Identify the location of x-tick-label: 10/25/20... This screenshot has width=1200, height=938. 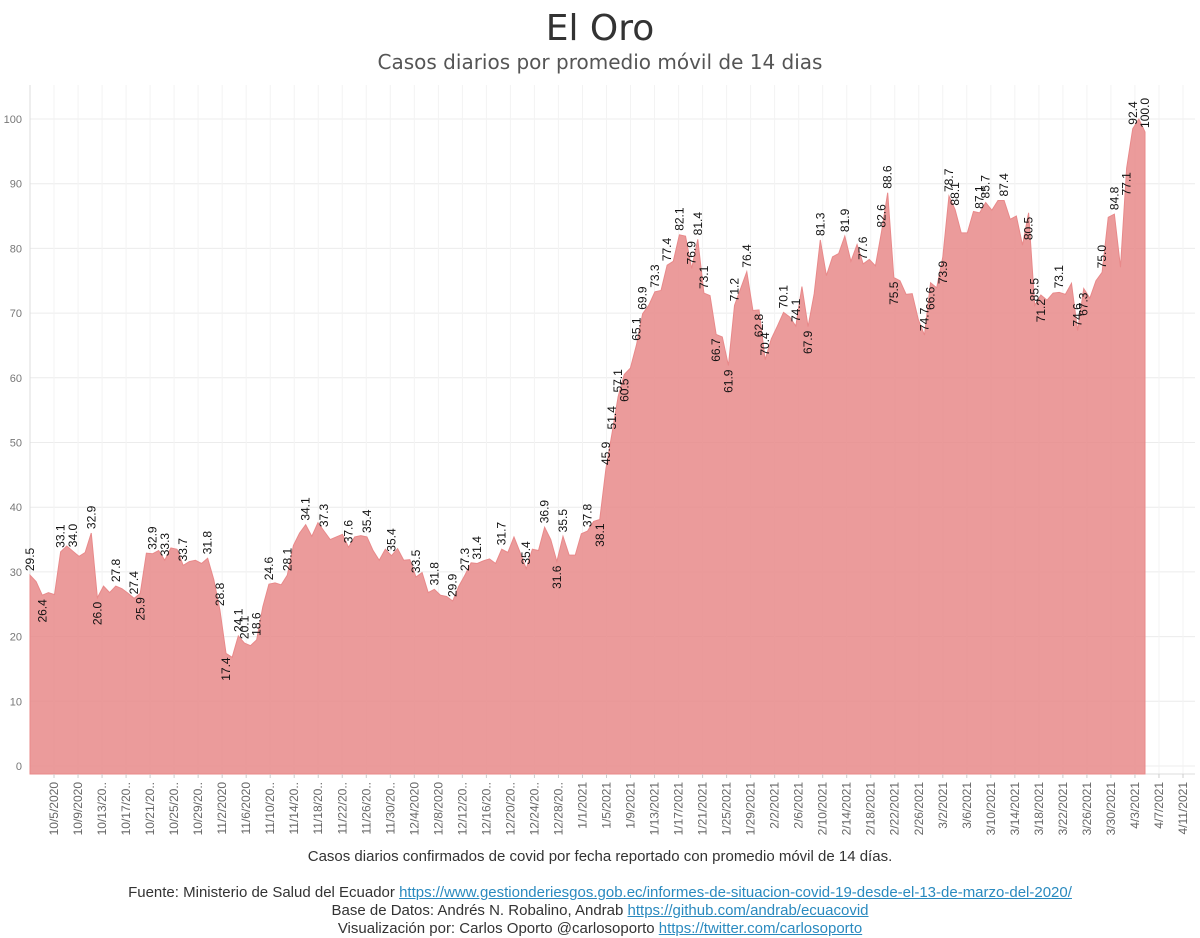
(174, 808).